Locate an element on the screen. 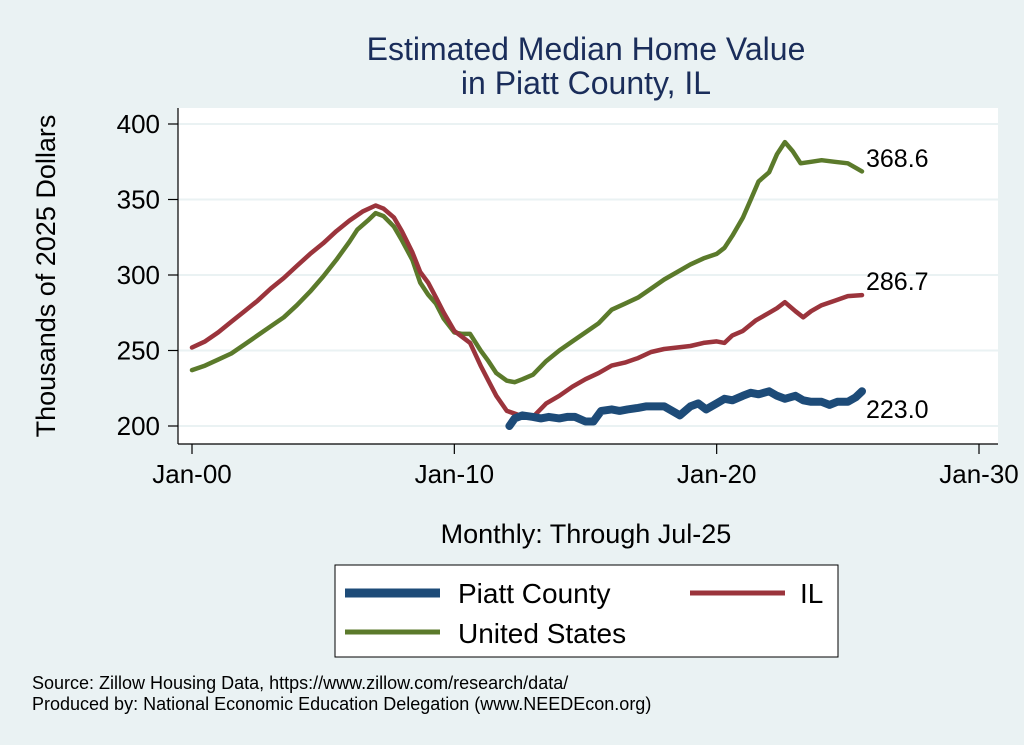 The height and width of the screenshot is (745, 1024). y-tick-label-250: 250 is located at coordinates (138, 351).